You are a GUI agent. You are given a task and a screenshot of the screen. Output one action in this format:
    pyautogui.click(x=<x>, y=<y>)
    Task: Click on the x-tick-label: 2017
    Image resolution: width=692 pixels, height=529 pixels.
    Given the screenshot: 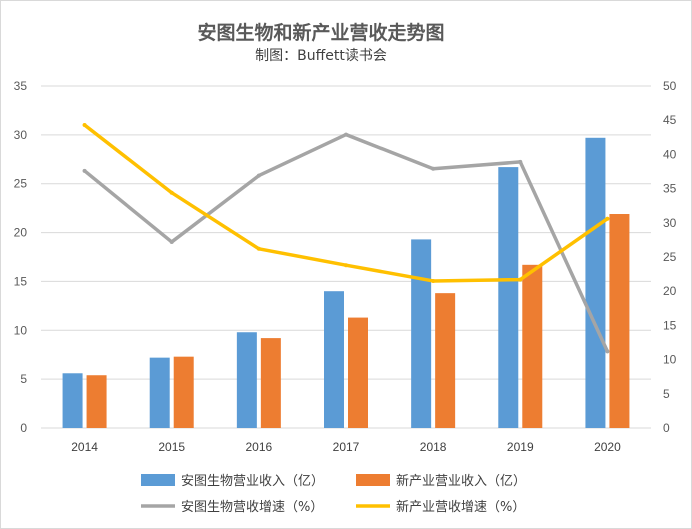 What is the action you would take?
    pyautogui.click(x=346, y=447)
    